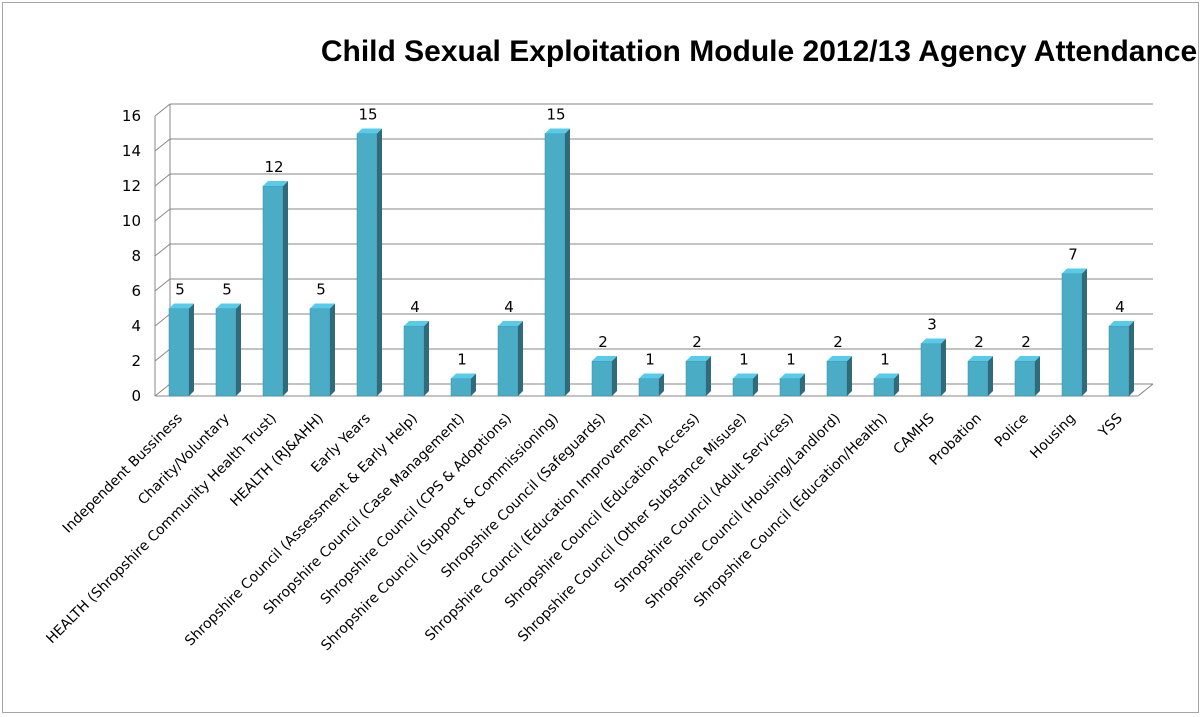 The width and height of the screenshot is (1203, 717). Describe the element at coordinates (914, 433) in the screenshot. I see `x-tick-label: CAMHS` at that location.